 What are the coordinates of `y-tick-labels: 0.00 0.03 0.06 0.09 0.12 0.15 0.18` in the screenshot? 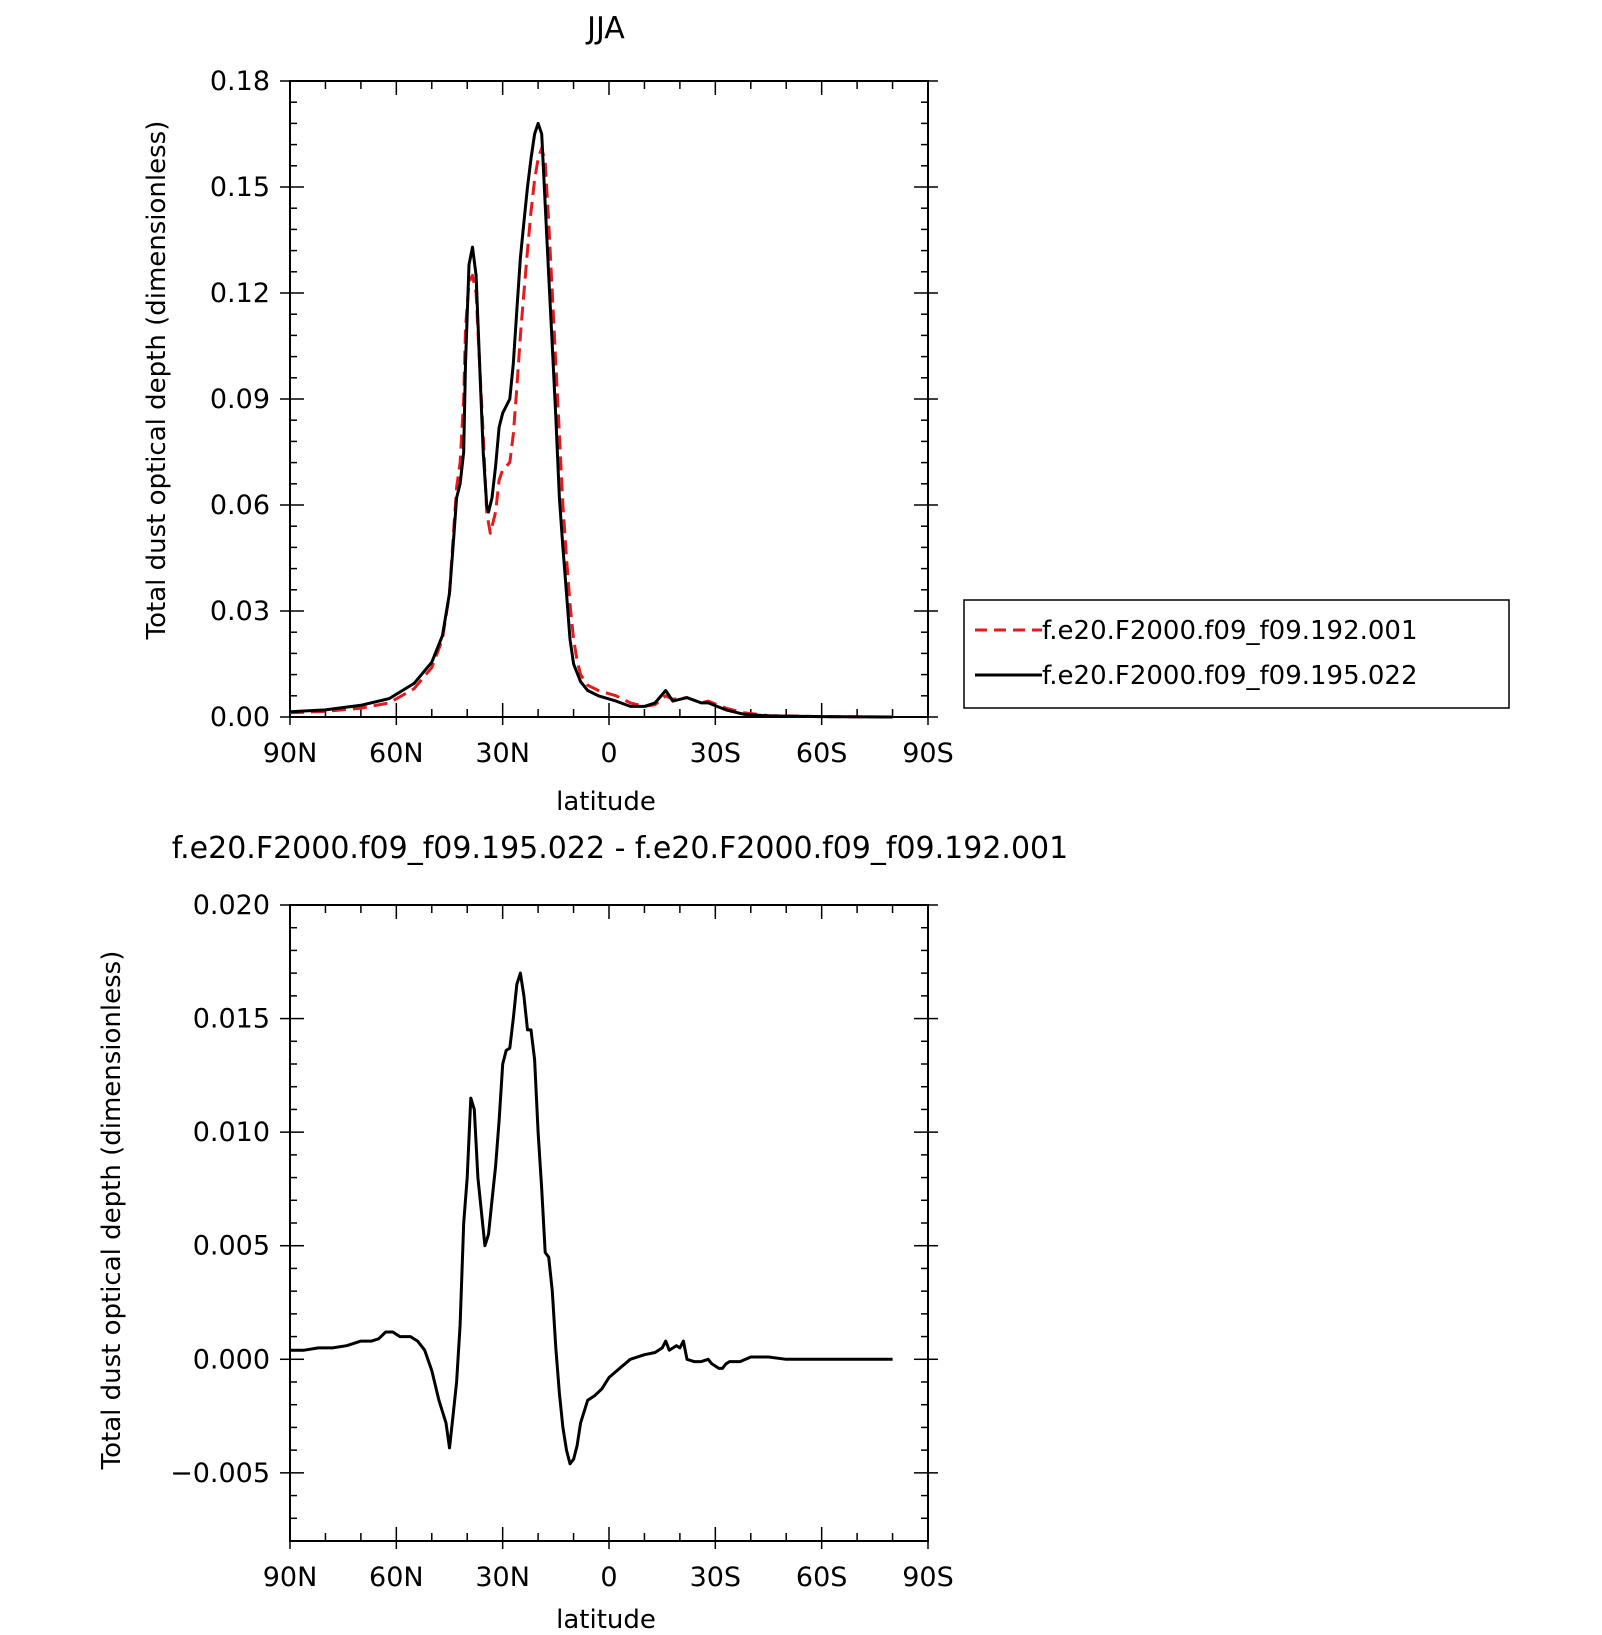 It's located at (240, 399).